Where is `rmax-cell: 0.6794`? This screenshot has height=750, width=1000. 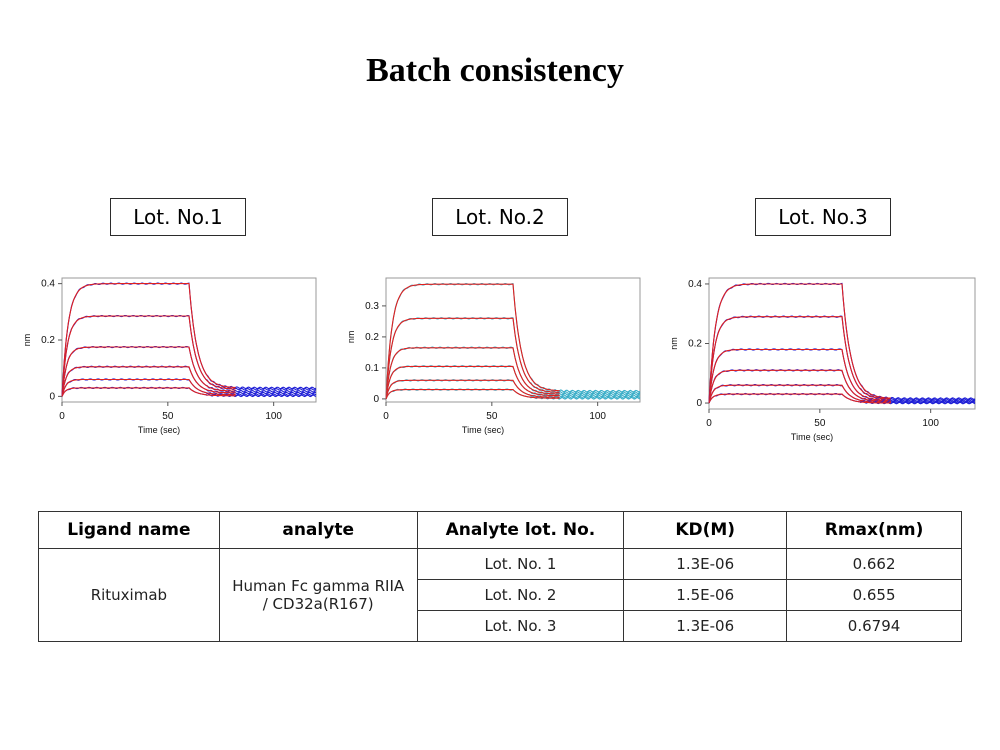 rmax-cell: 0.6794 is located at coordinates (874, 626).